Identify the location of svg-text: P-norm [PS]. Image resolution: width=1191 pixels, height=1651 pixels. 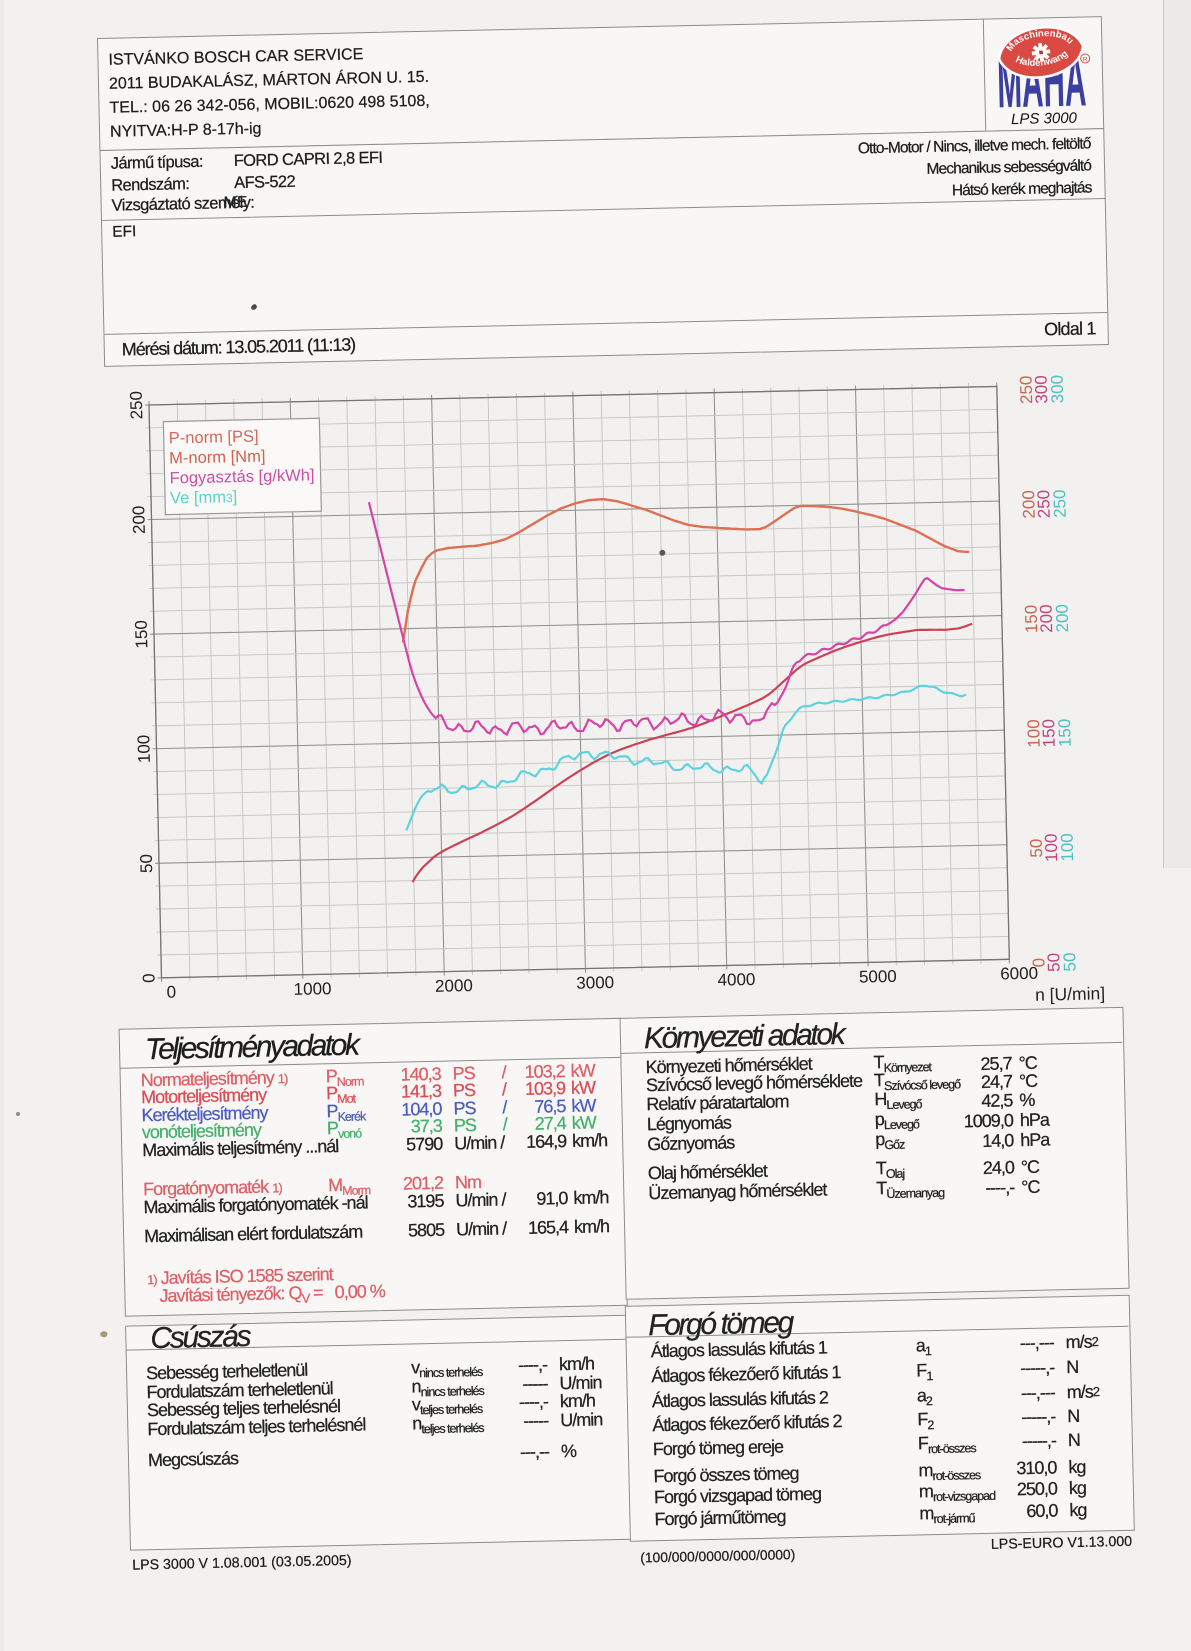
(214, 438).